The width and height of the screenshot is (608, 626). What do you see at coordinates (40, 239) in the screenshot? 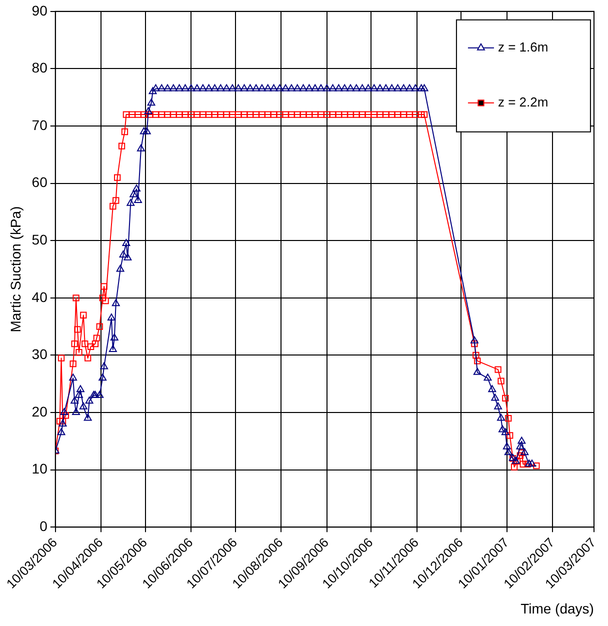
I see `y-tick-label: 50` at bounding box center [40, 239].